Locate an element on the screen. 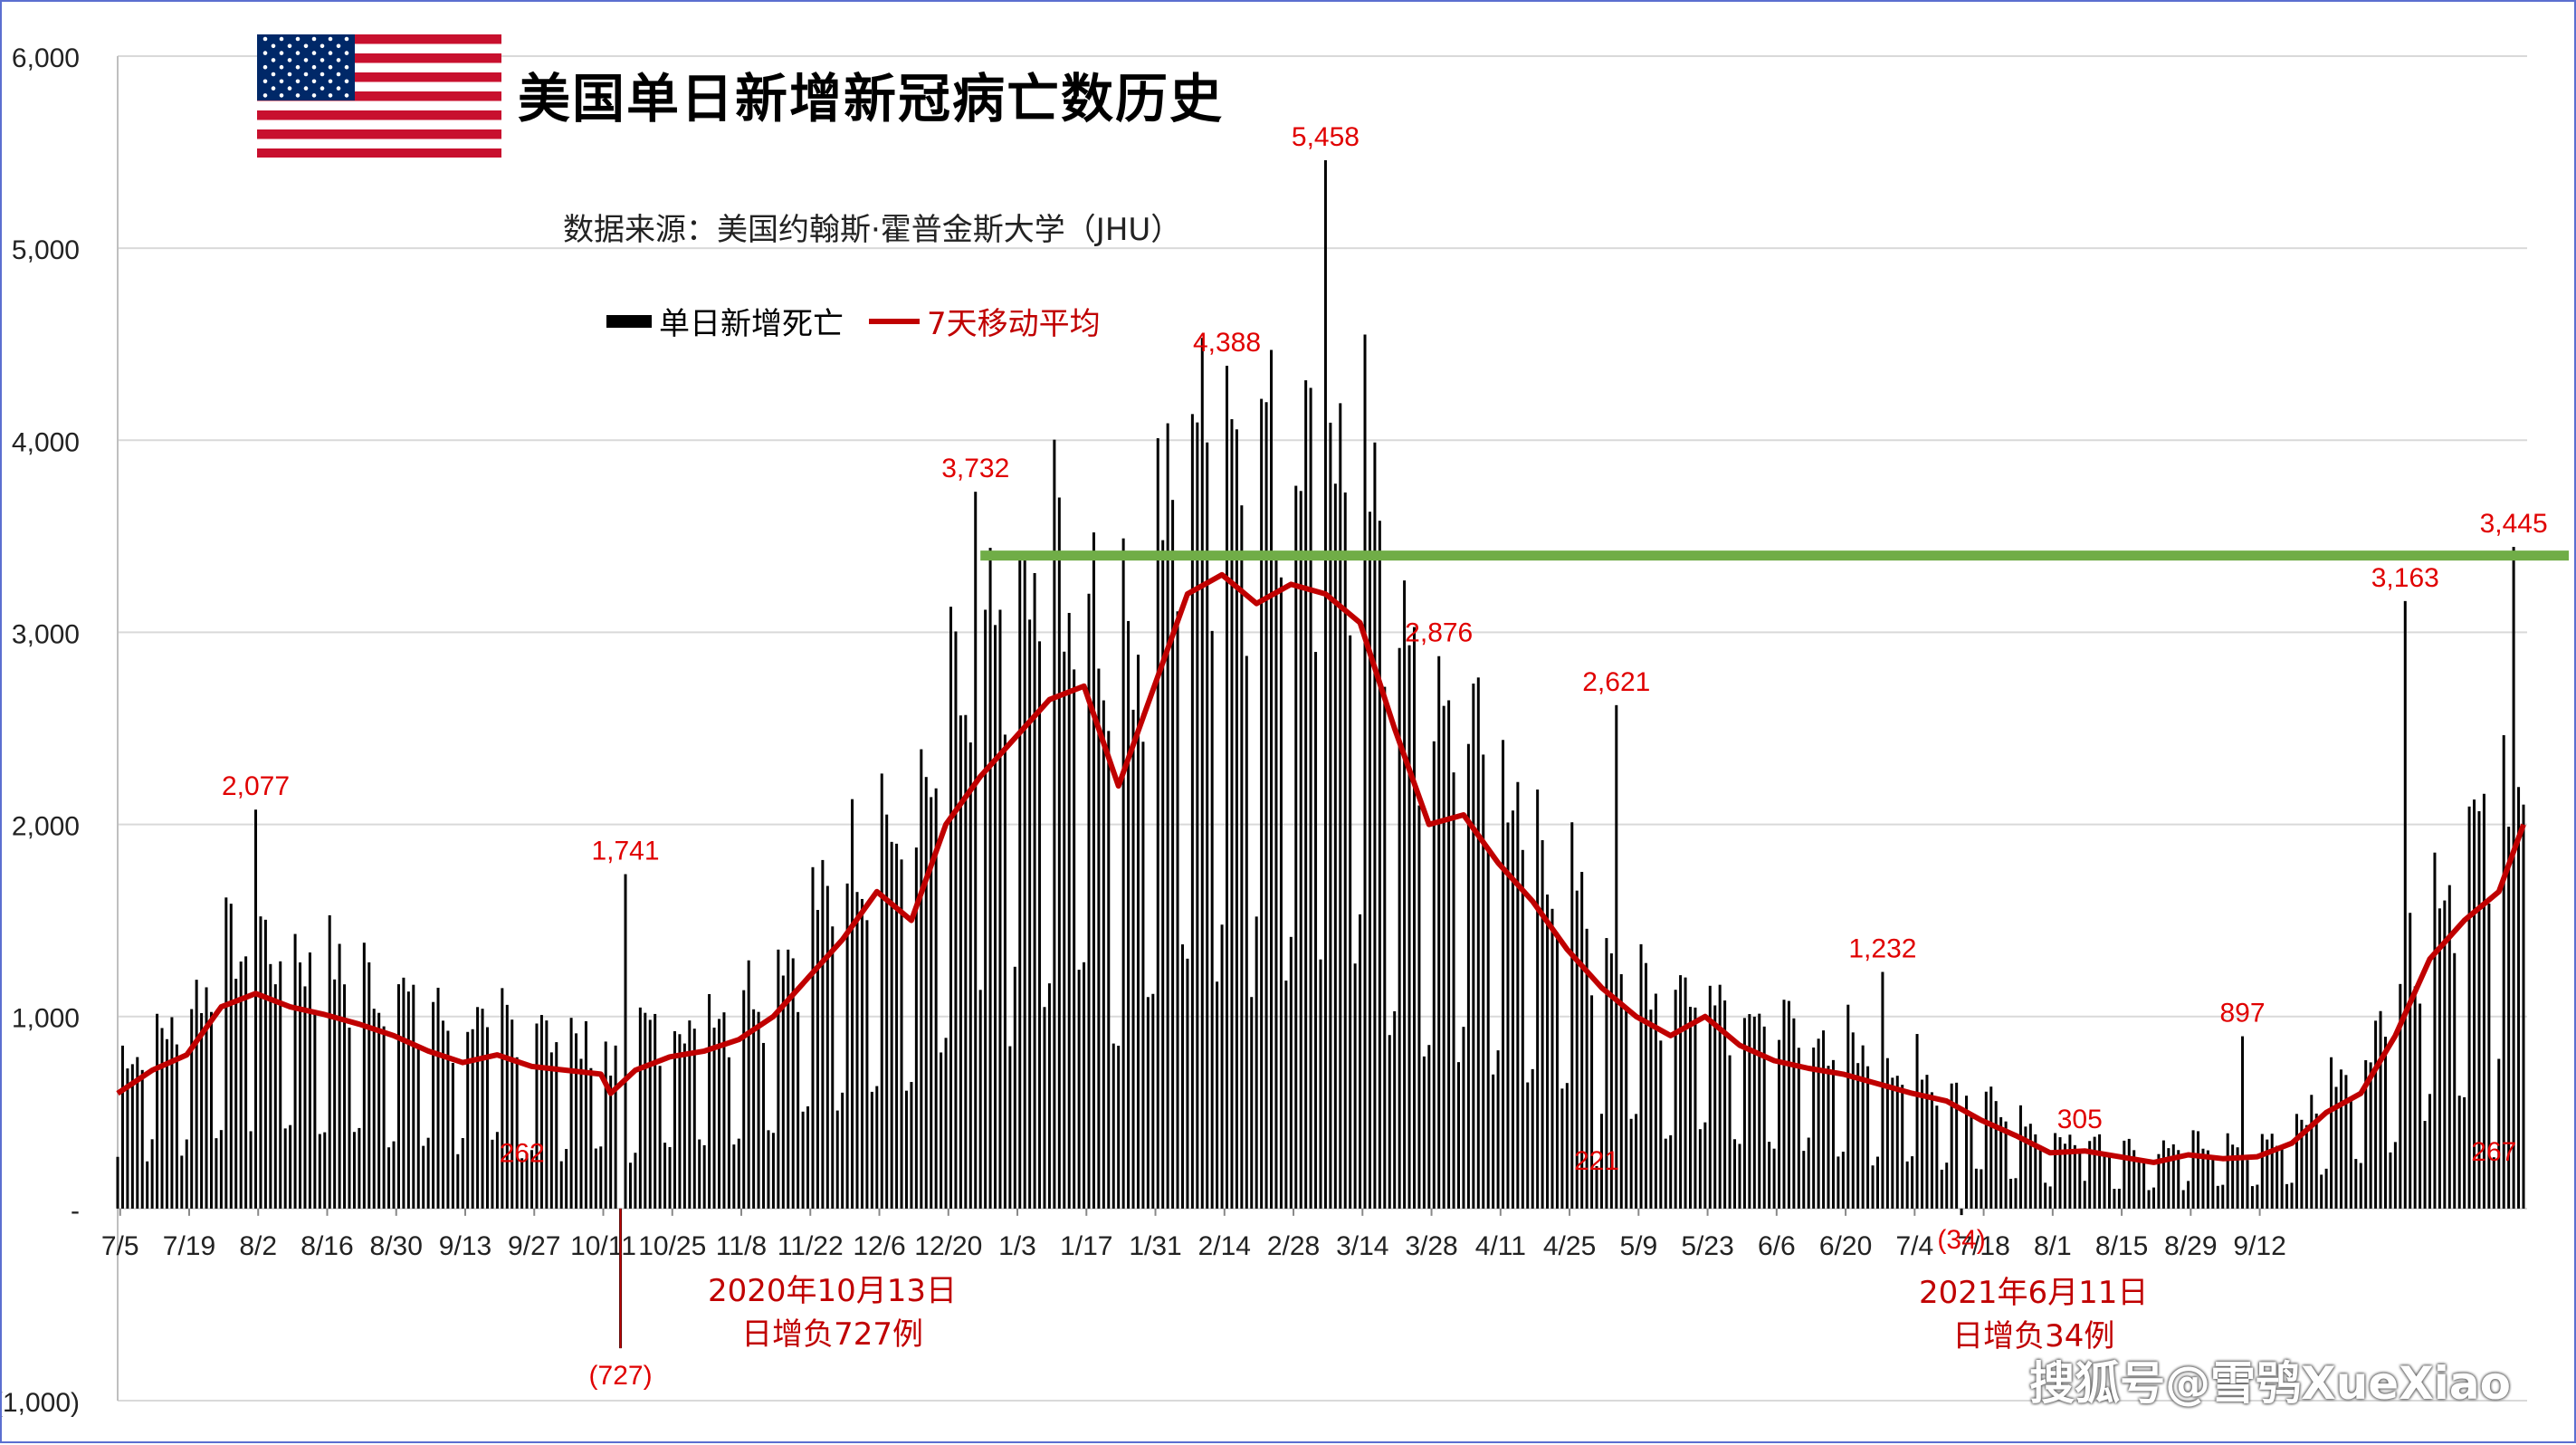 Image resolution: width=2576 pixels, height=1445 pixels. data-label: (727) is located at coordinates (621, 1376).